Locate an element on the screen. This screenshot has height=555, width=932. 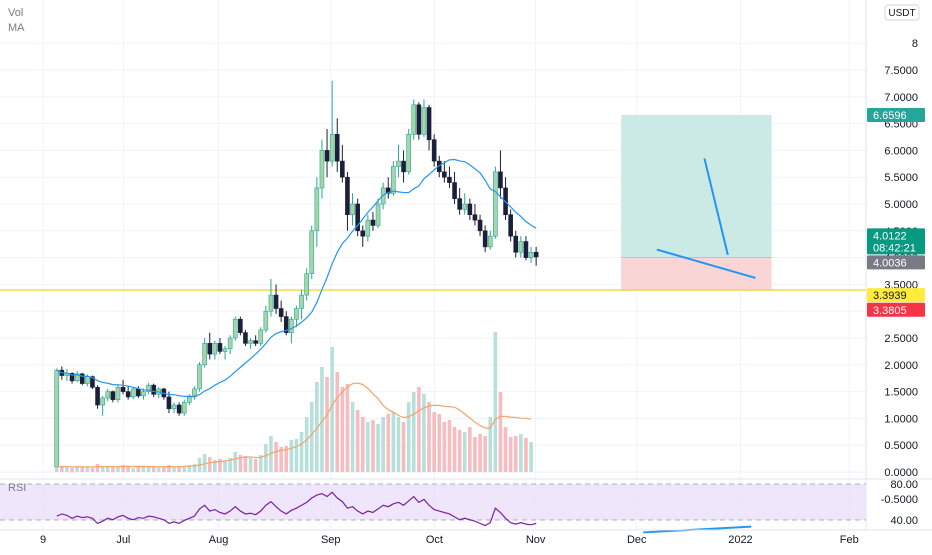
rsi-tick-label: 40.00 is located at coordinates (904, 521).